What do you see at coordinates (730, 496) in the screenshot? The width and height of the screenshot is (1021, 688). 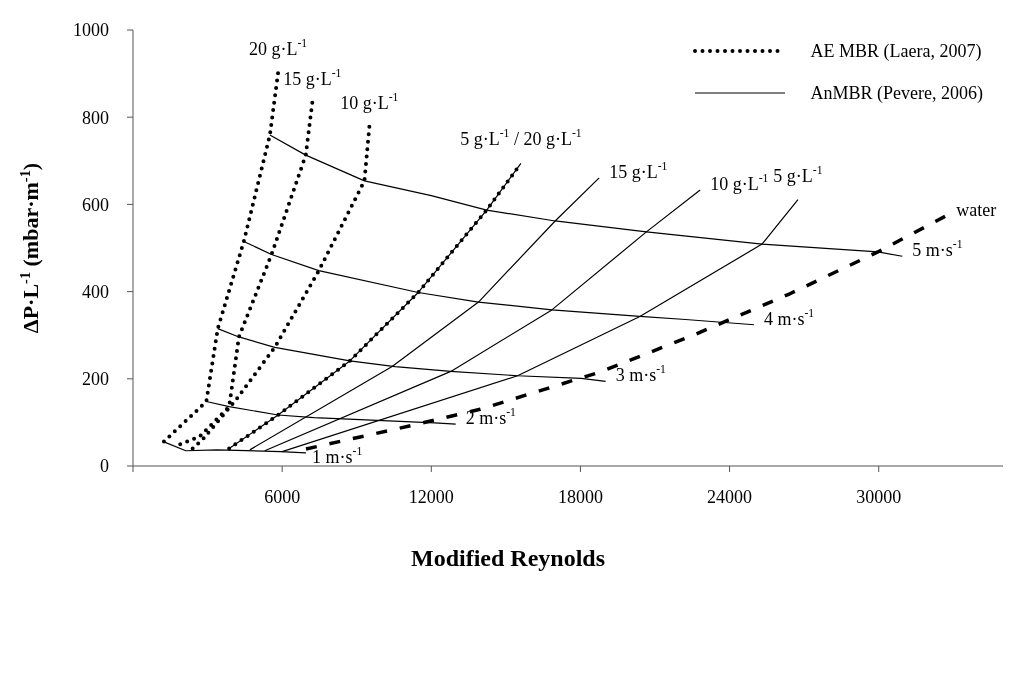 I see `x-tick-label: 24000` at bounding box center [730, 496].